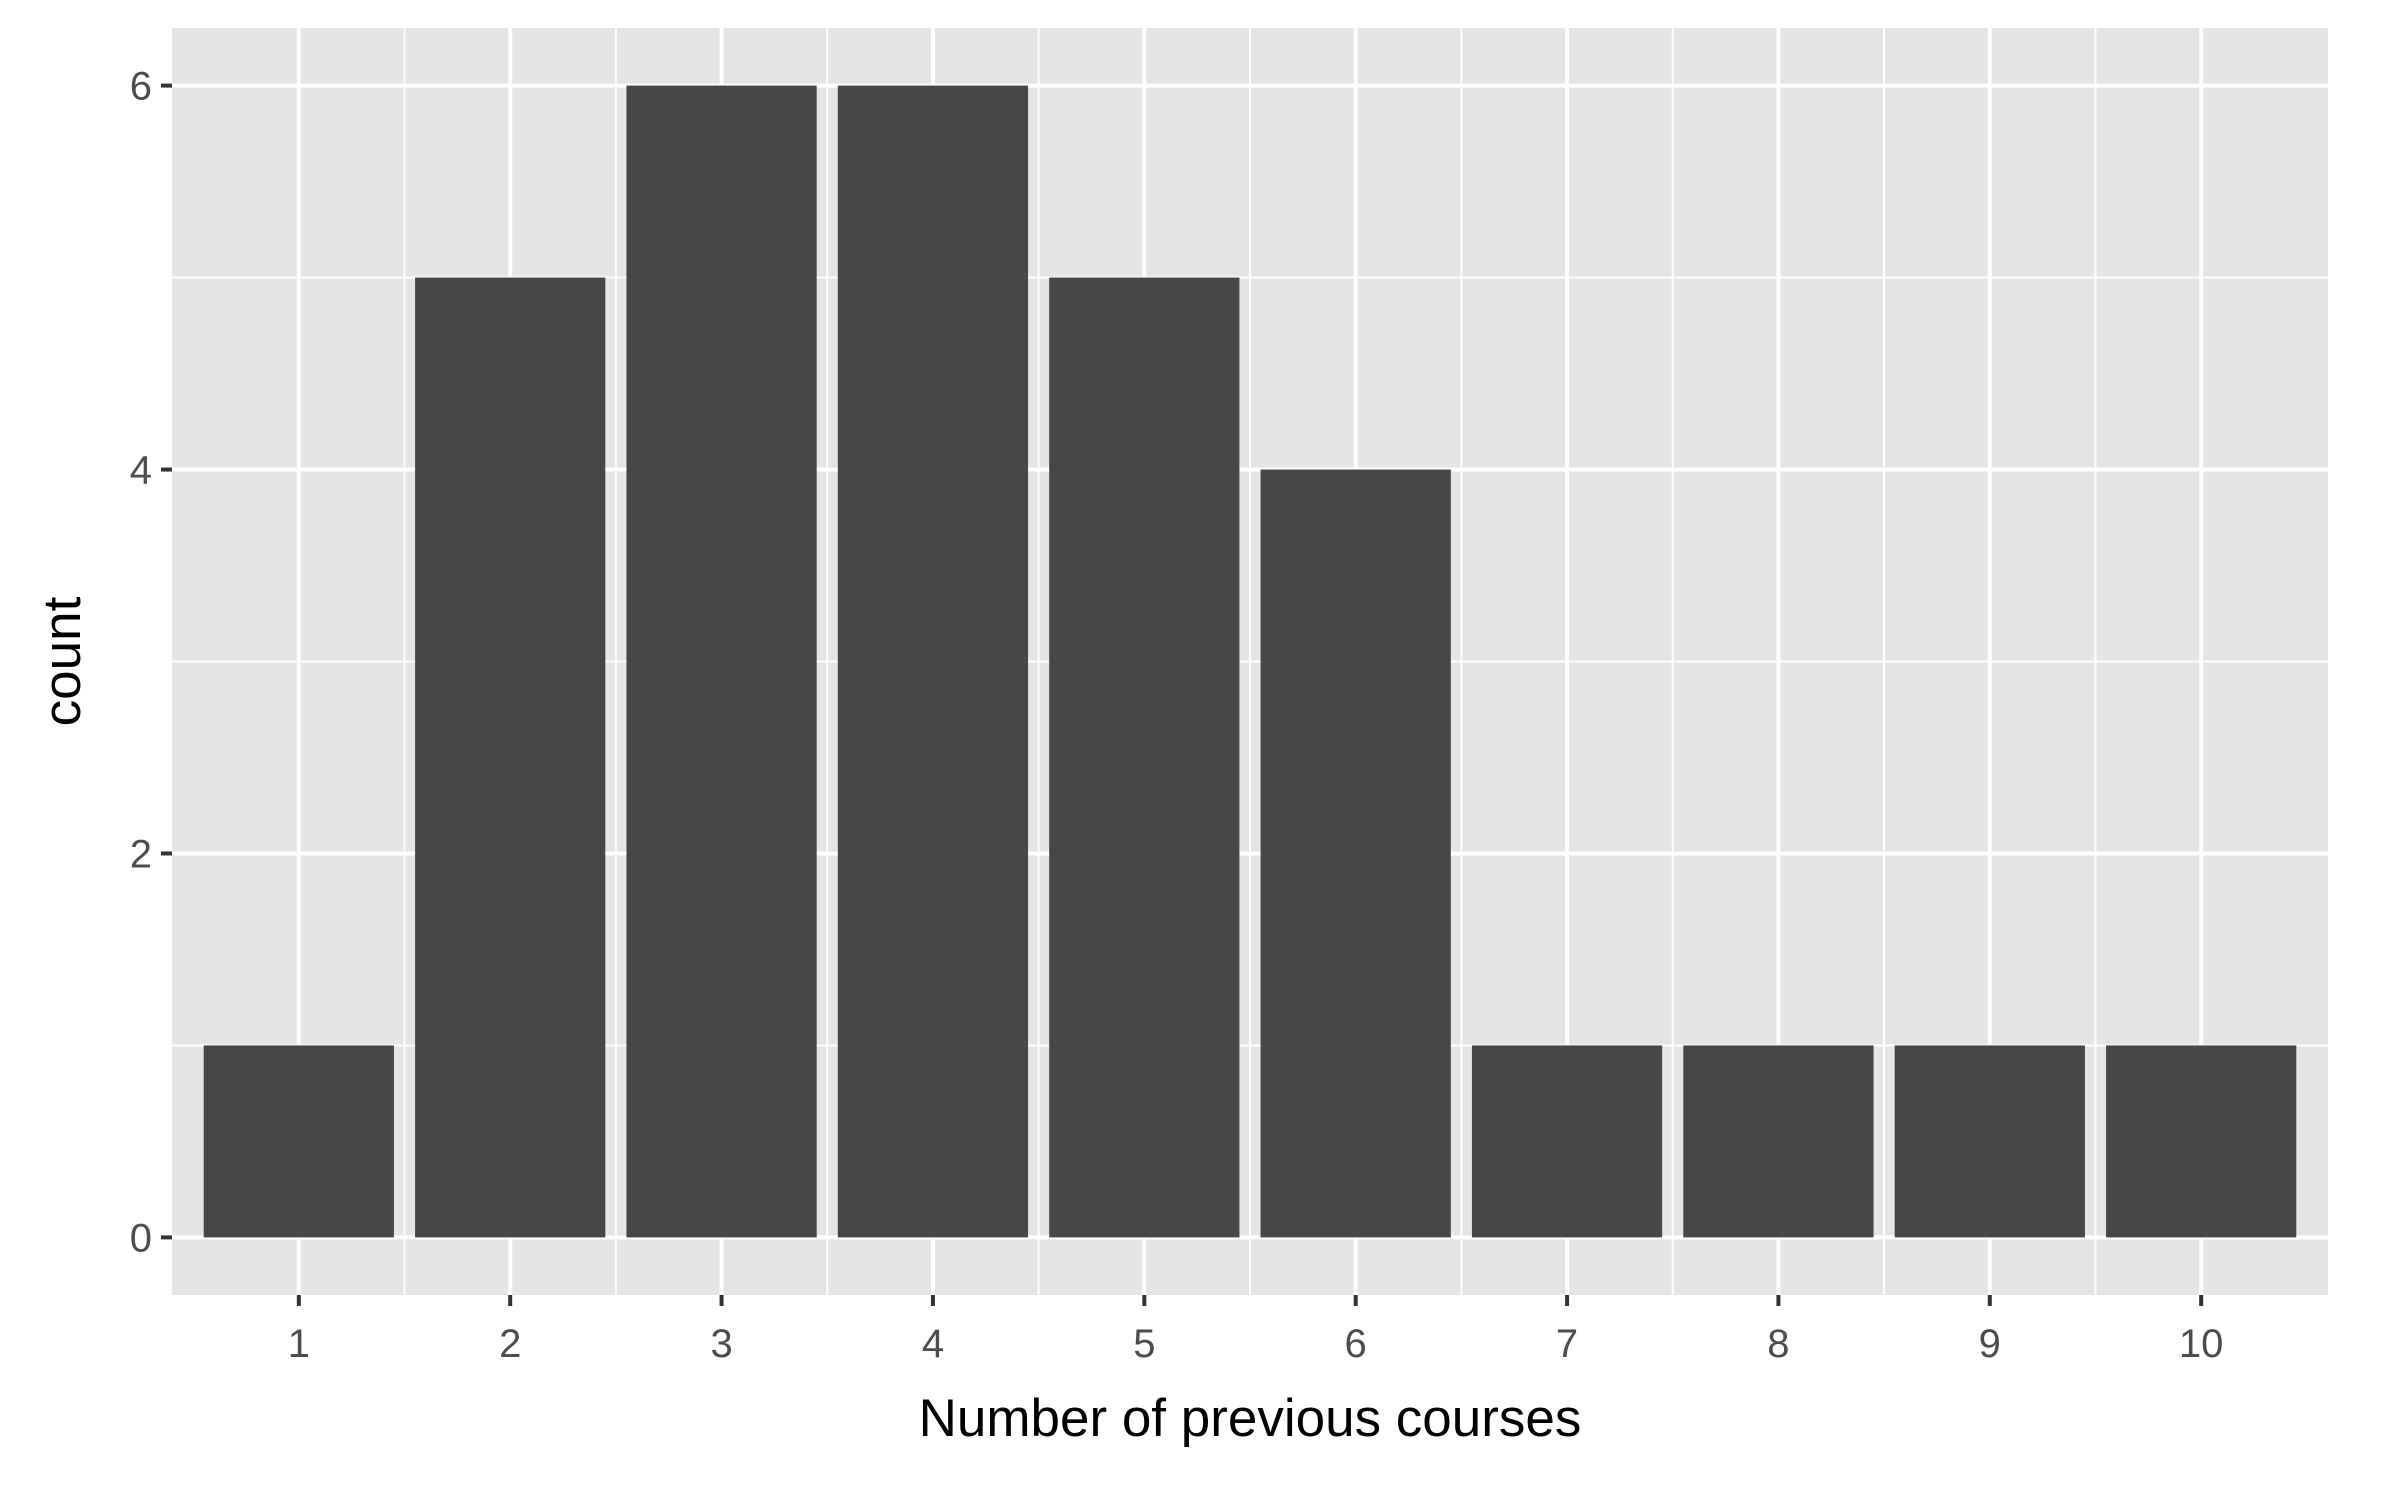 Image resolution: width=2400 pixels, height=1488 pixels. I want to click on y-axis: 0 2 4 6, so click(151, 662).